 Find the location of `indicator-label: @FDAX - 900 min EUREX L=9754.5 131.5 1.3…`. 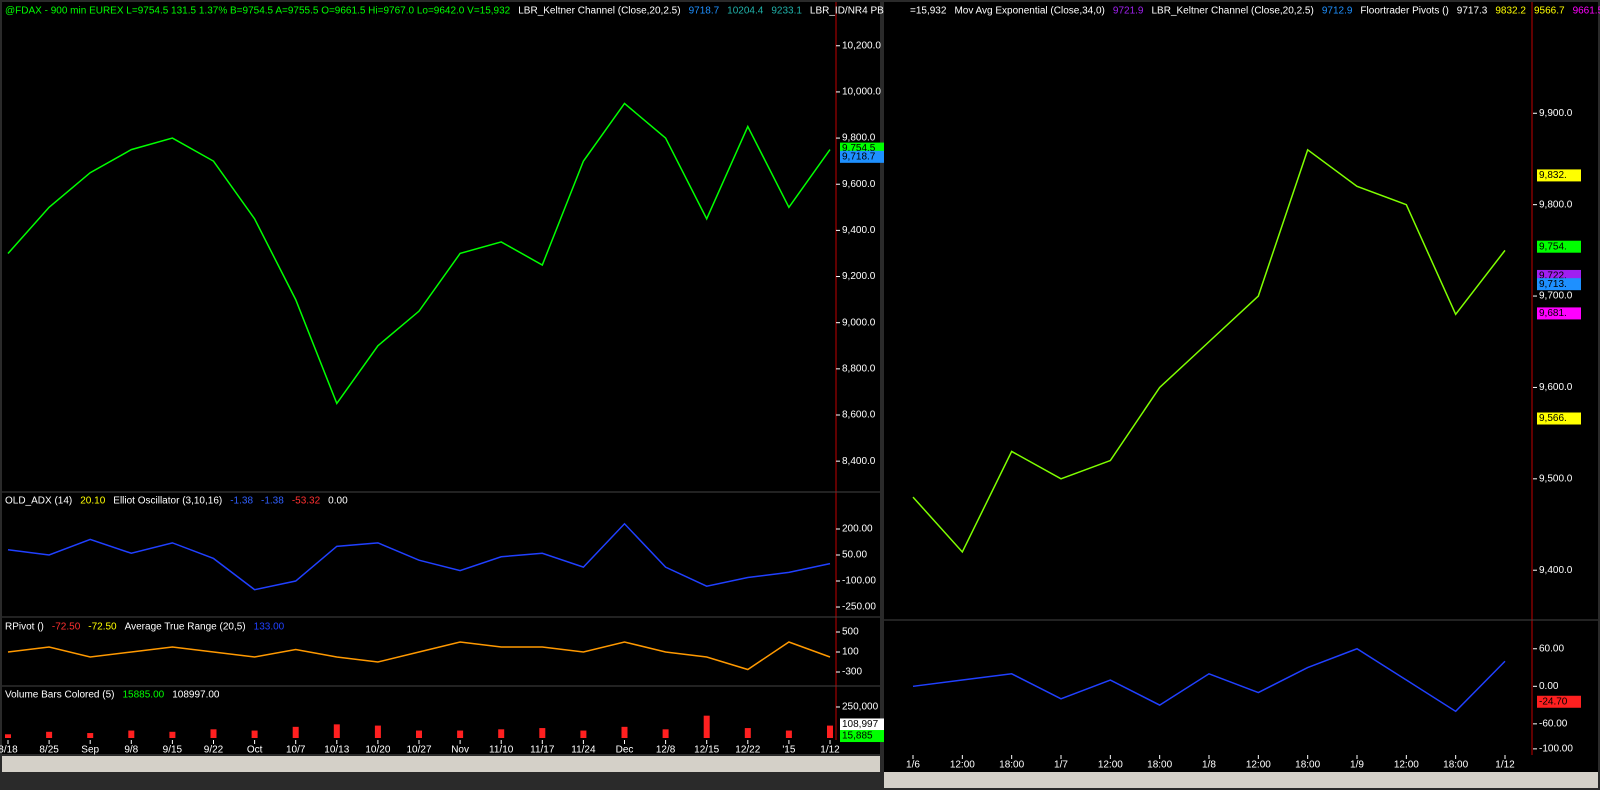

indicator-label: @FDAX - 900 min EUREX L=9754.5 131.5 1.3… is located at coordinates (258, 11).